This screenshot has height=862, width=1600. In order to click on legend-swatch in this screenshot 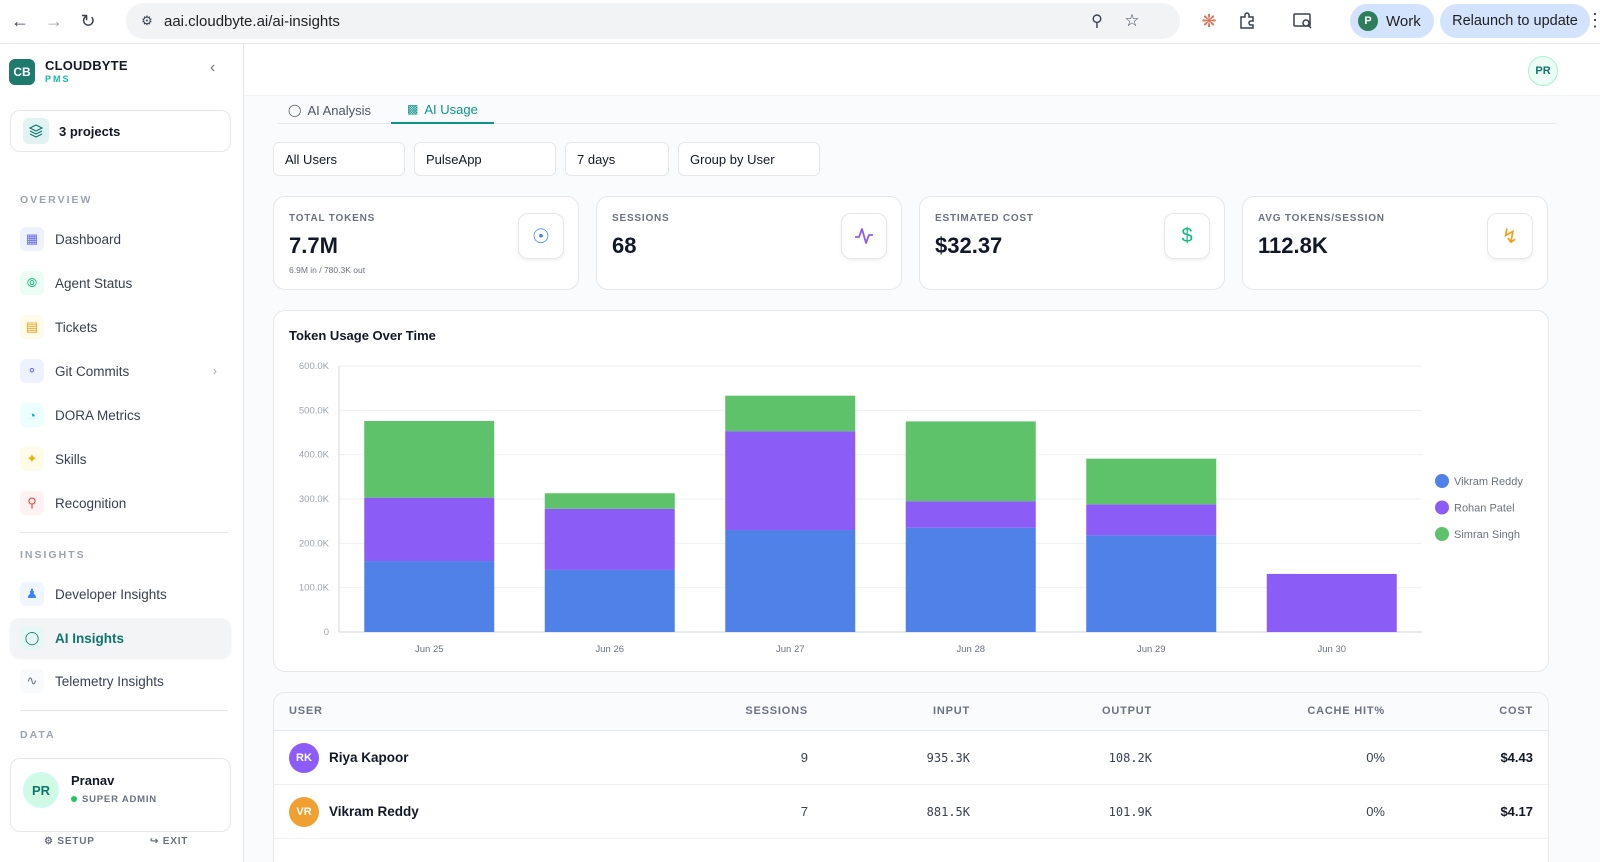, I will do `click(1442, 534)`.